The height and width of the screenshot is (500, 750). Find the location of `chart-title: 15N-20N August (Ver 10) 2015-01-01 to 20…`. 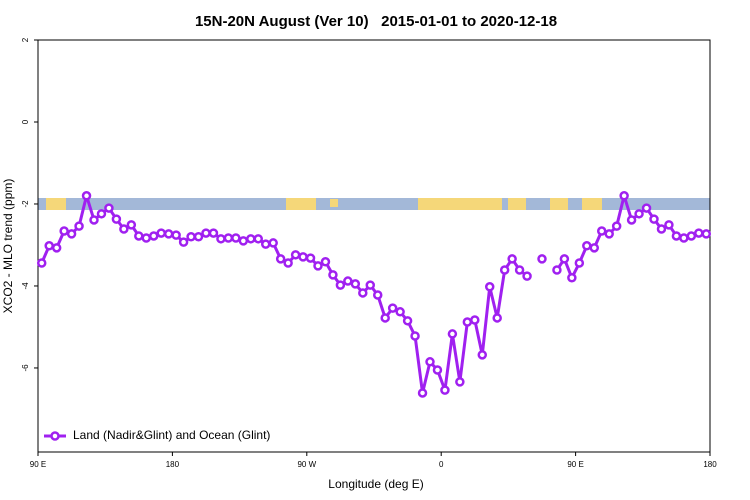

chart-title: 15N-20N August (Ver 10) 2015-01-01 to 20… is located at coordinates (376, 21).